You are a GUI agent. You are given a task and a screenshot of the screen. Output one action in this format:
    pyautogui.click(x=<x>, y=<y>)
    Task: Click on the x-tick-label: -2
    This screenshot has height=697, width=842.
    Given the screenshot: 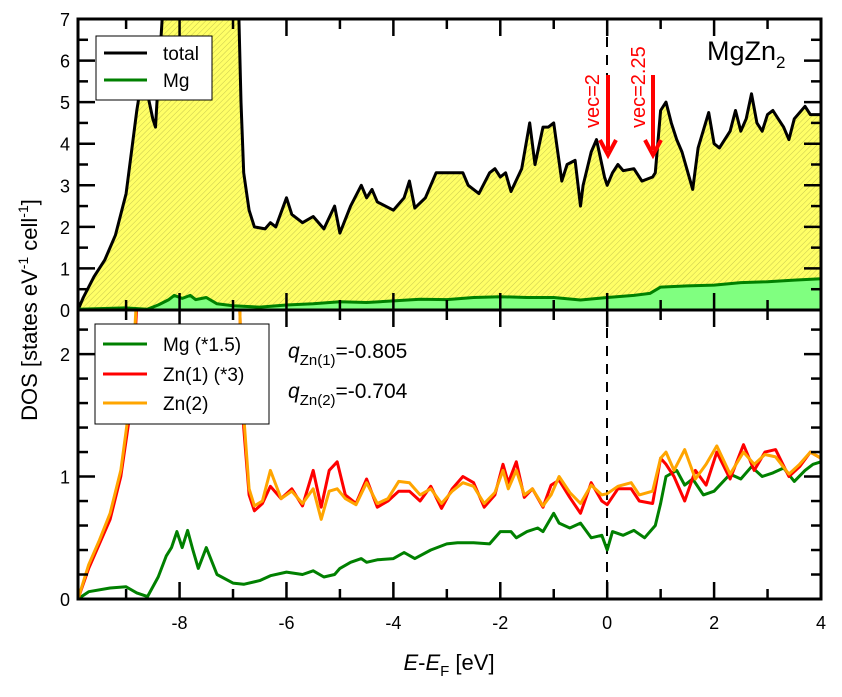 What is the action you would take?
    pyautogui.click(x=500, y=623)
    